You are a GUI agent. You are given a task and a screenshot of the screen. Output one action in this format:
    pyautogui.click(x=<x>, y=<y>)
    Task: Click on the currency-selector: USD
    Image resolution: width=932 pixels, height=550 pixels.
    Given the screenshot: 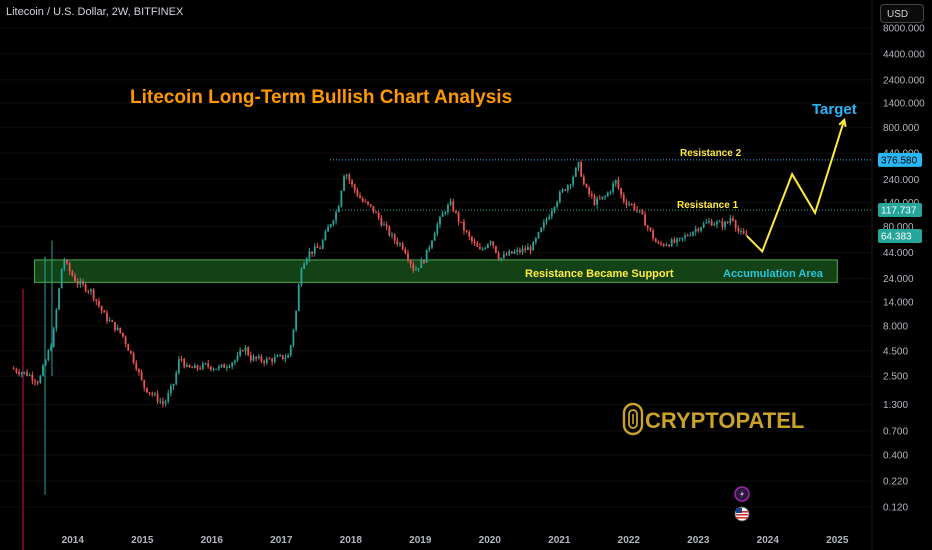 What is the action you would take?
    pyautogui.click(x=902, y=13)
    